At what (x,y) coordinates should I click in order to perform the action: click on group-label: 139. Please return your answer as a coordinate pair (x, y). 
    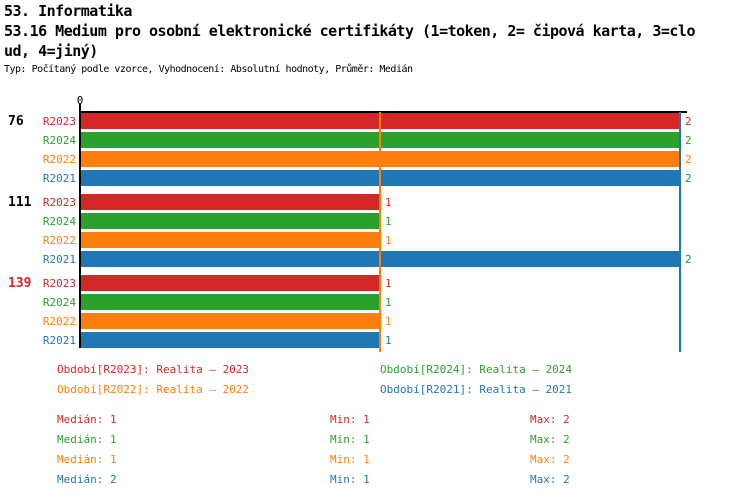
    Looking at the image, I should click on (20, 283).